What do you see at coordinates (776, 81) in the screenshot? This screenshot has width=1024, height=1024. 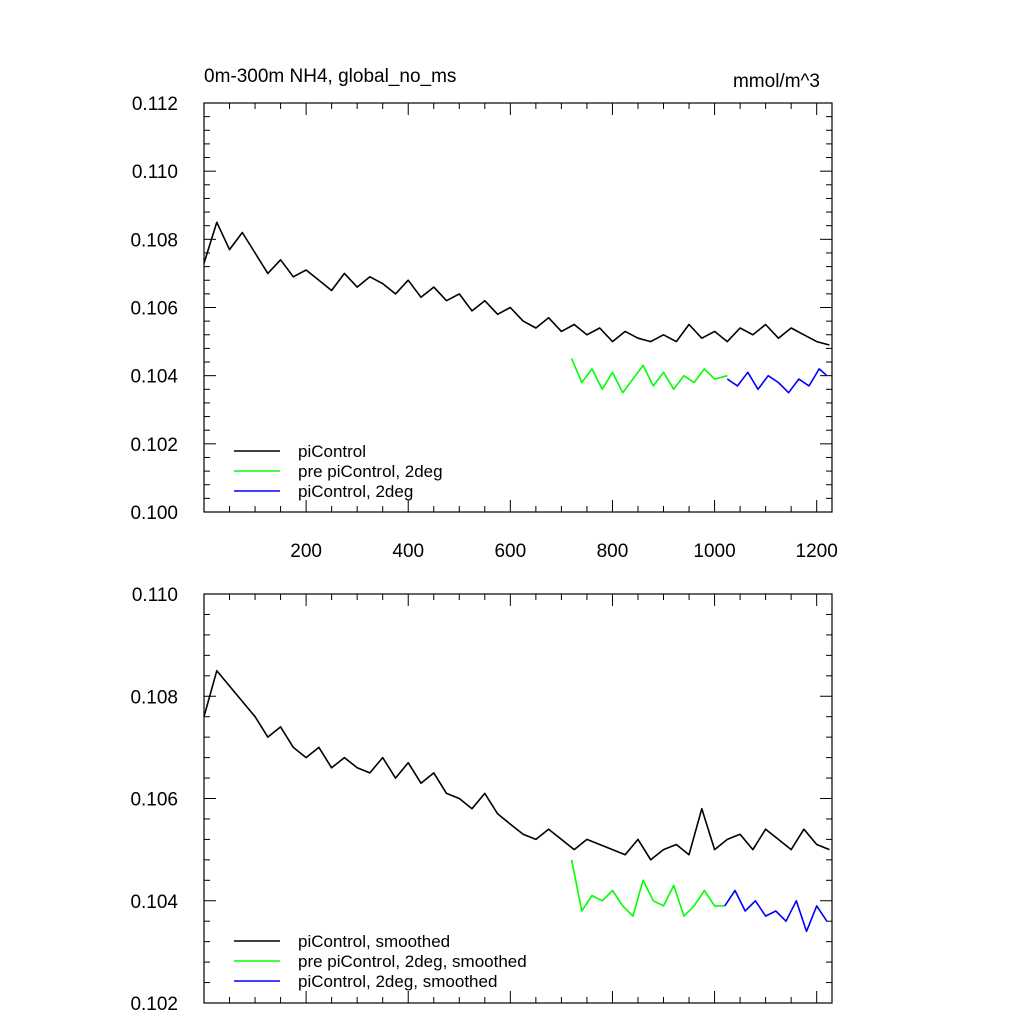 I see `units-label: mmol/m^3` at bounding box center [776, 81].